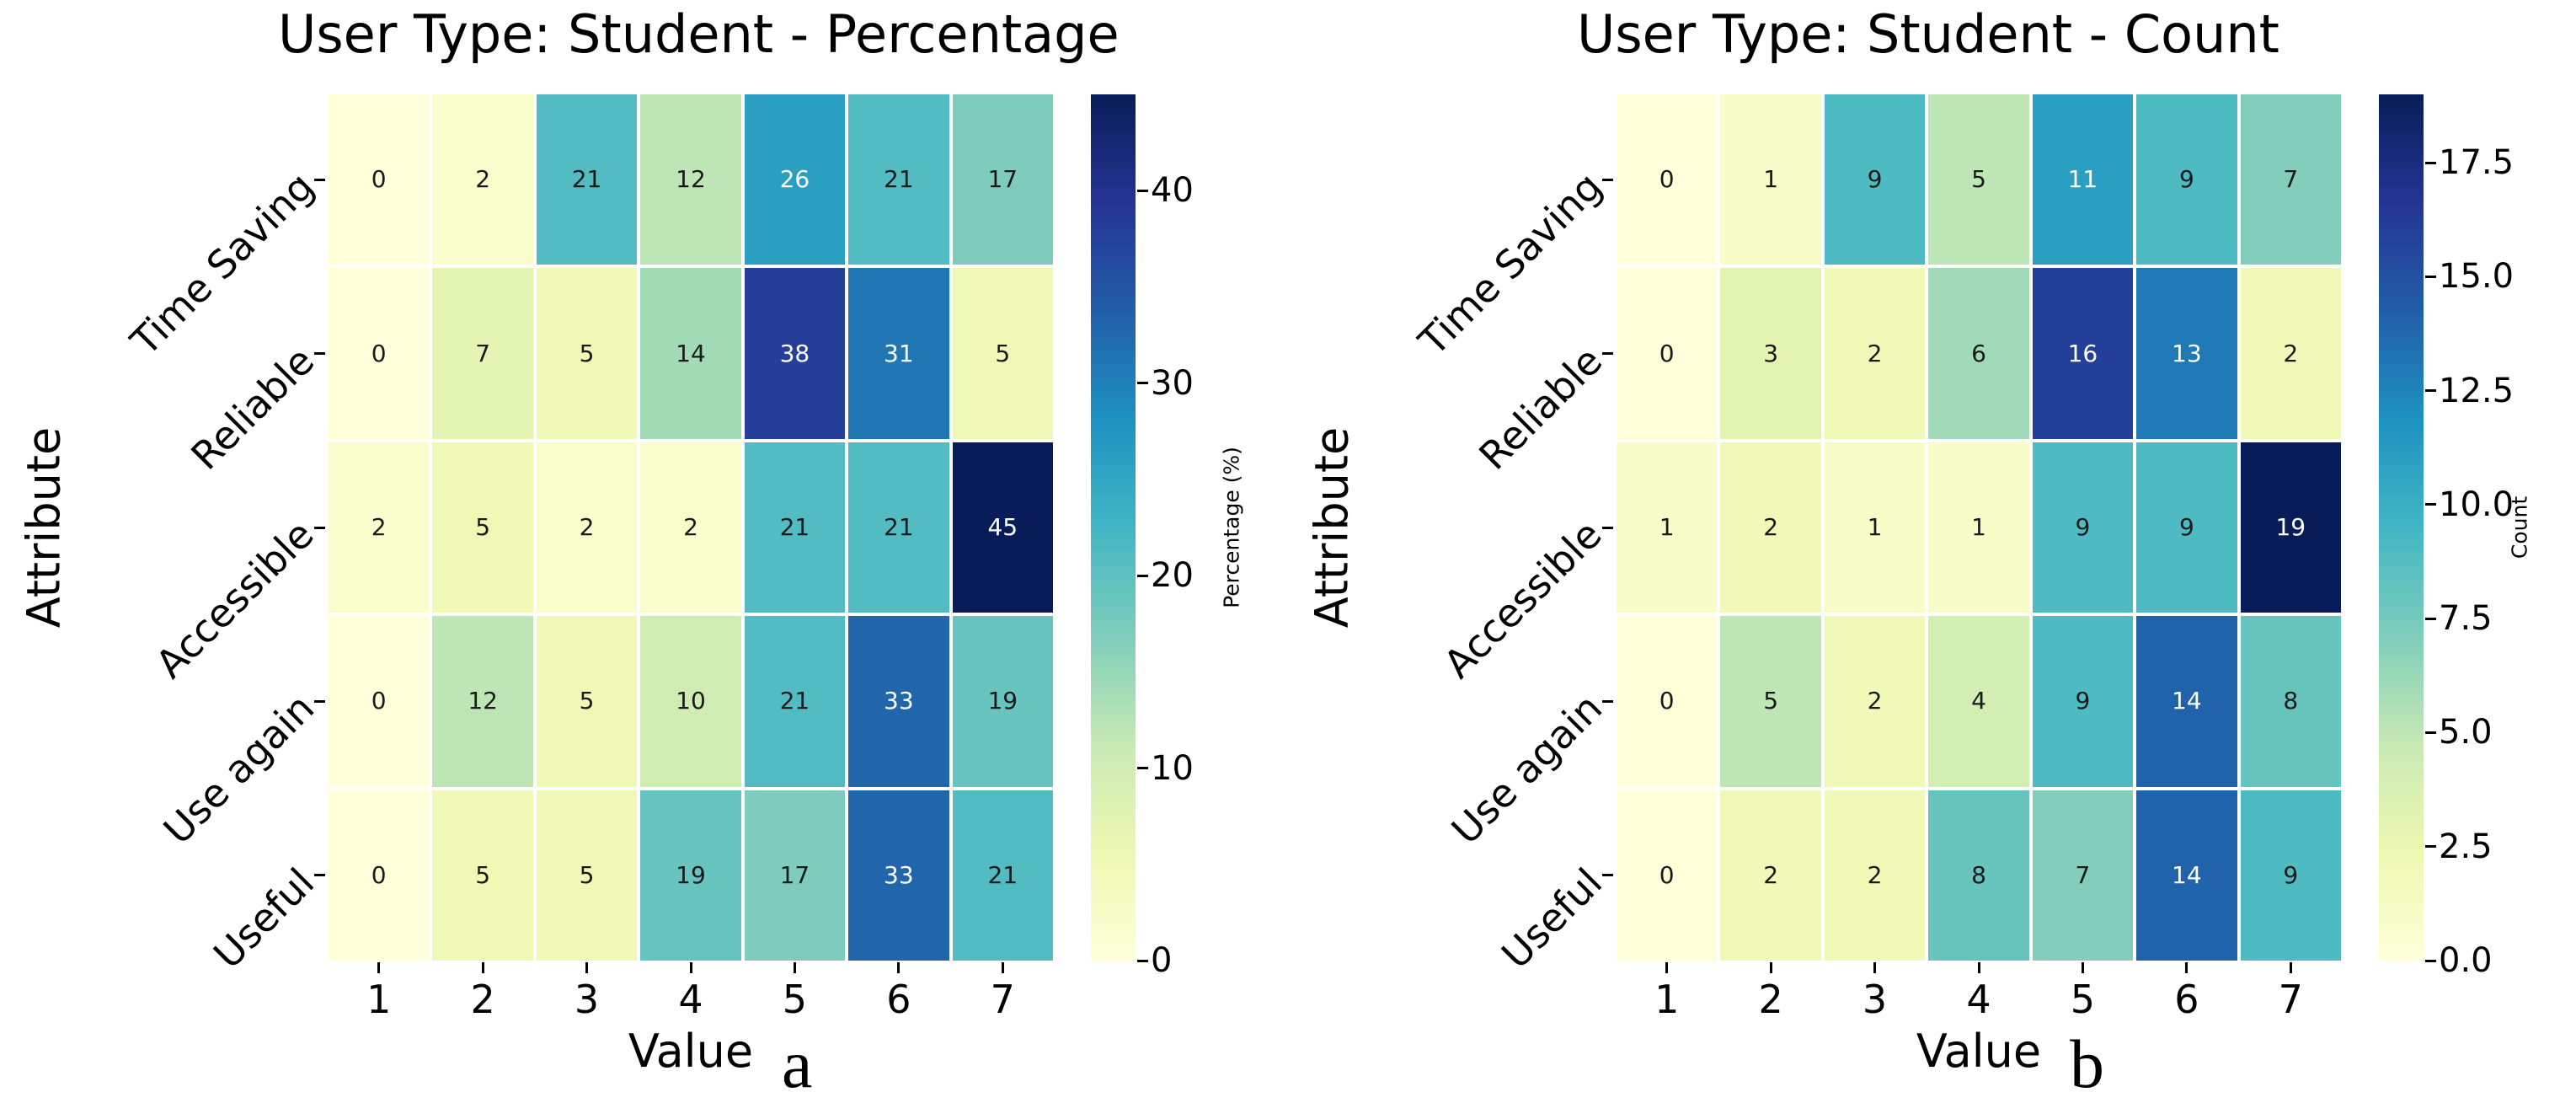 The width and height of the screenshot is (2576, 1119). Describe the element at coordinates (1172, 576) in the screenshot. I see `colorbar-tick-label: 20` at that location.